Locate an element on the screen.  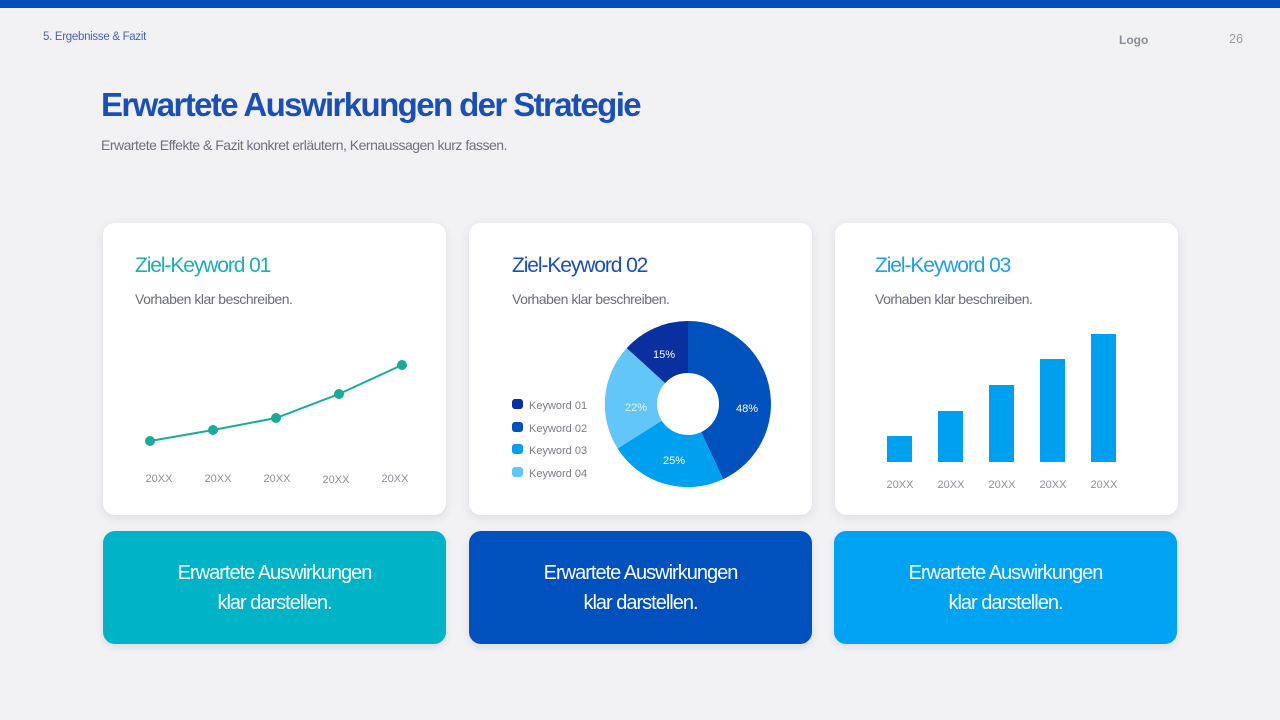
impact-box-01: Erwartete Auswirkungen klar darstellen. is located at coordinates (274, 587).